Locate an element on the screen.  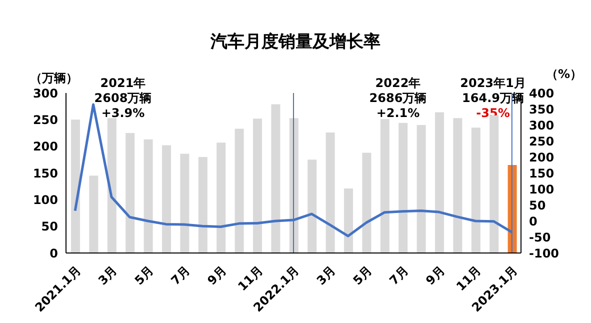
y2-tick-label: -100 is located at coordinates (544, 253).